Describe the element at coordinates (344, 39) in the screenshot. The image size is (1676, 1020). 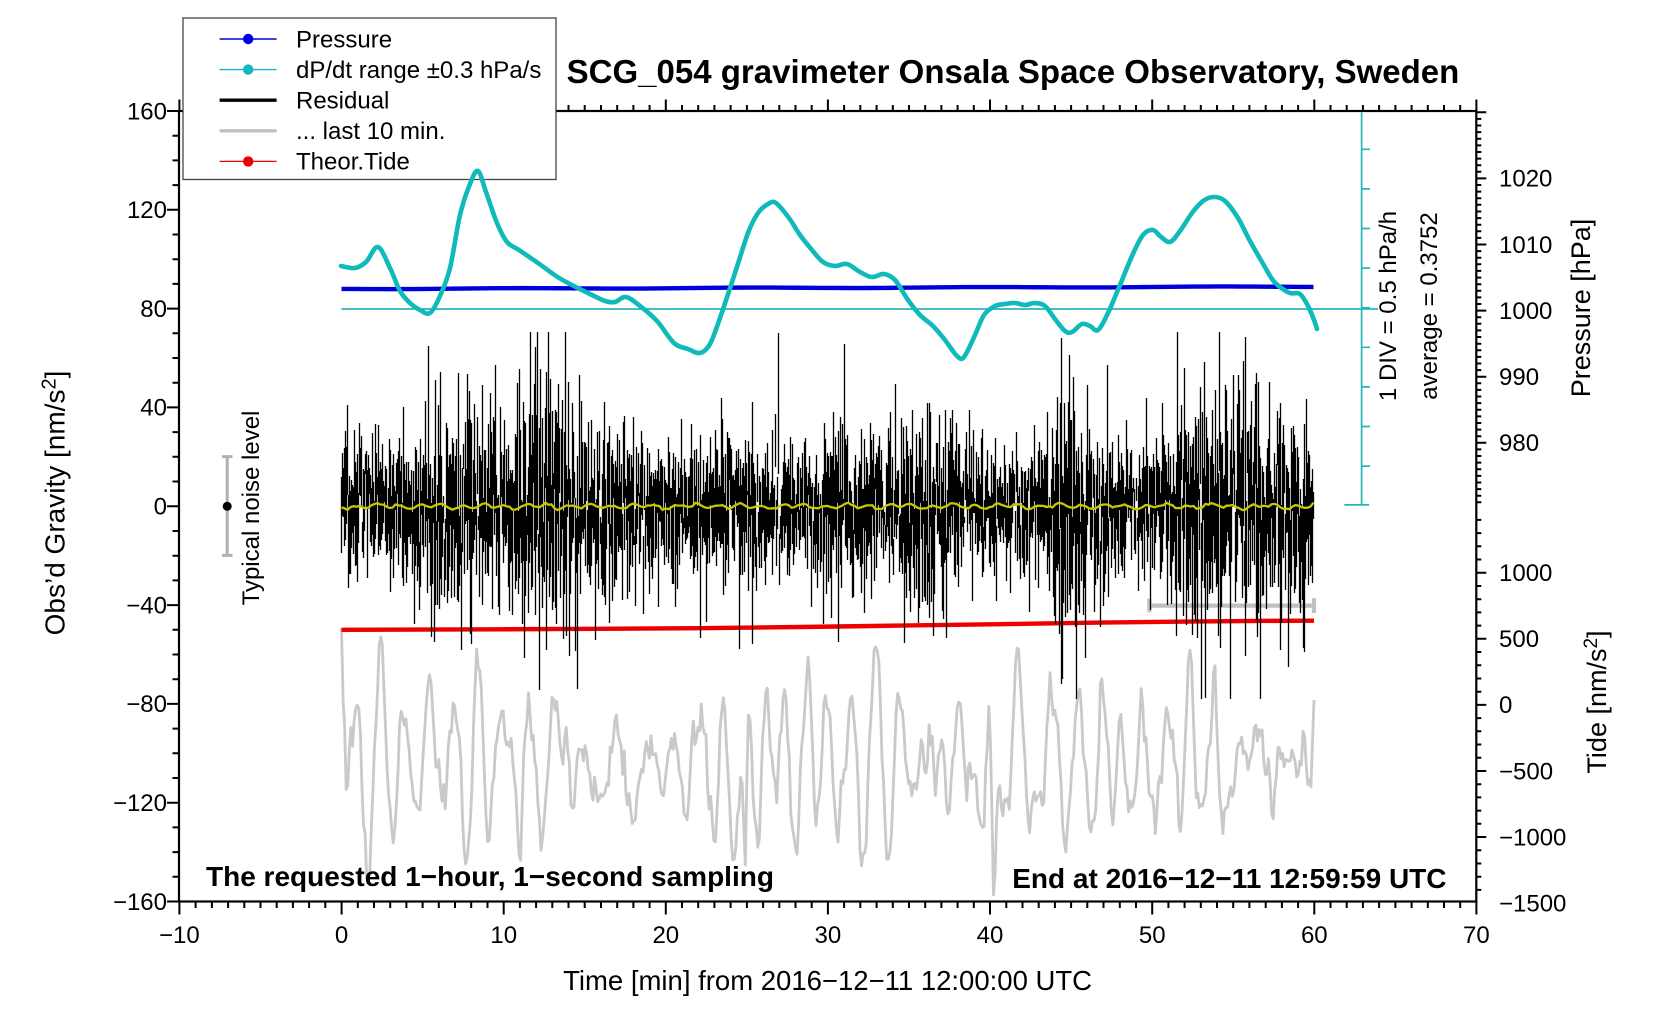
I see `svg-text: Pressure` at that location.